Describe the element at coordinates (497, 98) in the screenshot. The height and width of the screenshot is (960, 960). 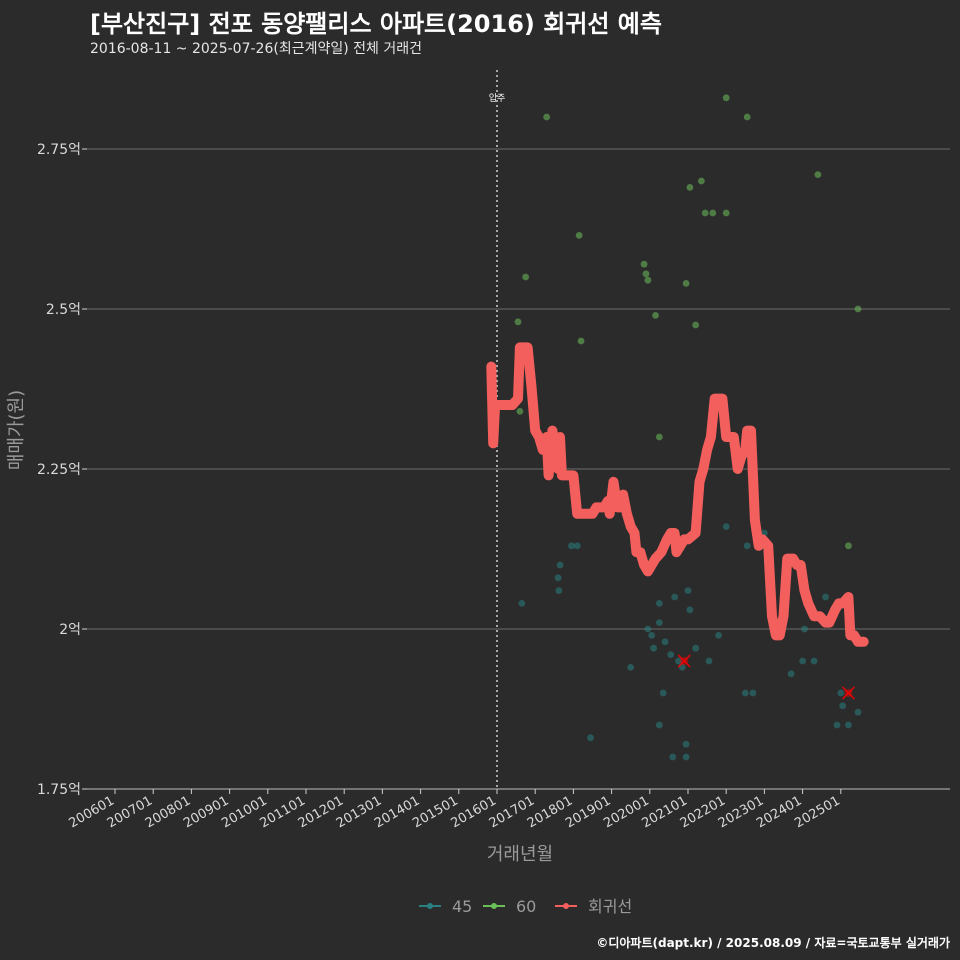
I see `move-in-label: 입주` at that location.